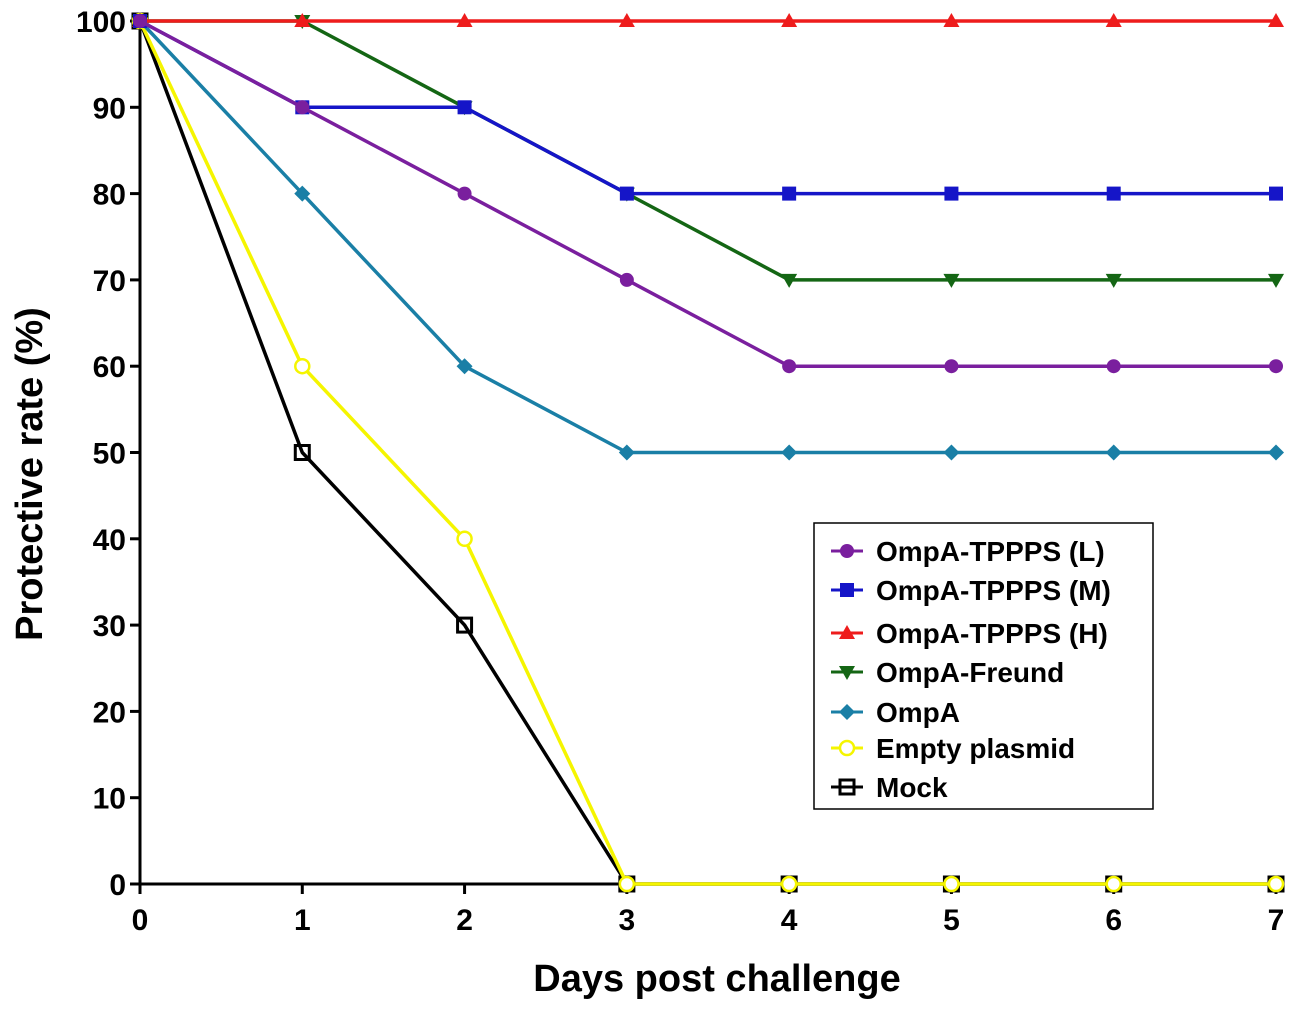 This screenshot has width=1293, height=1015. Describe the element at coordinates (464, 920) in the screenshot. I see `x-tick-label: 2` at that location.